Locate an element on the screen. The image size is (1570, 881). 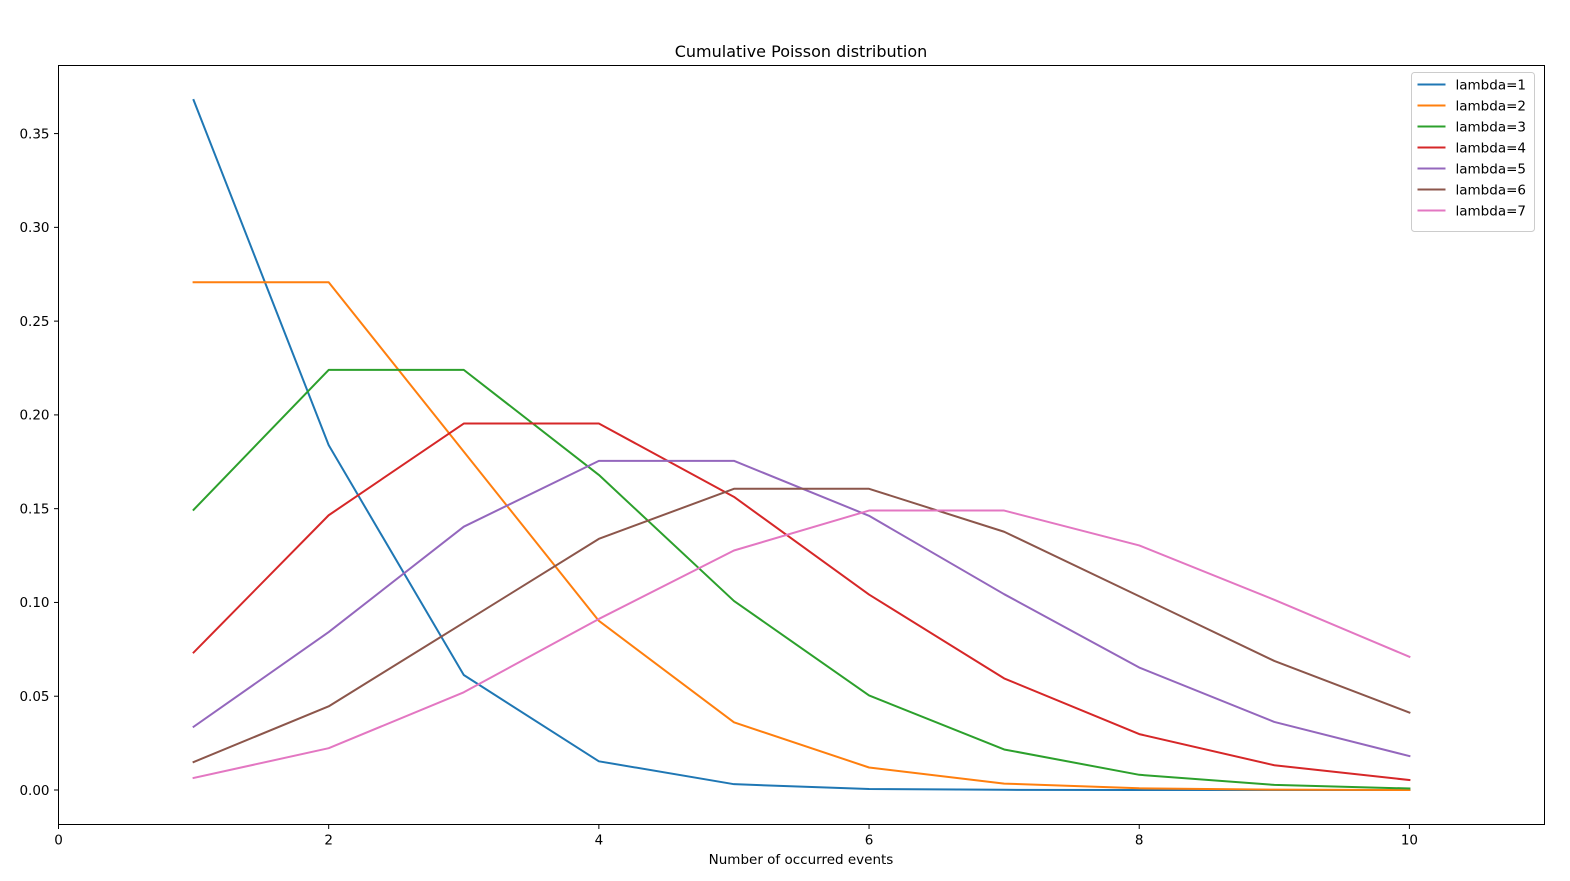
legend-label: lambda=3 is located at coordinates (1491, 128).